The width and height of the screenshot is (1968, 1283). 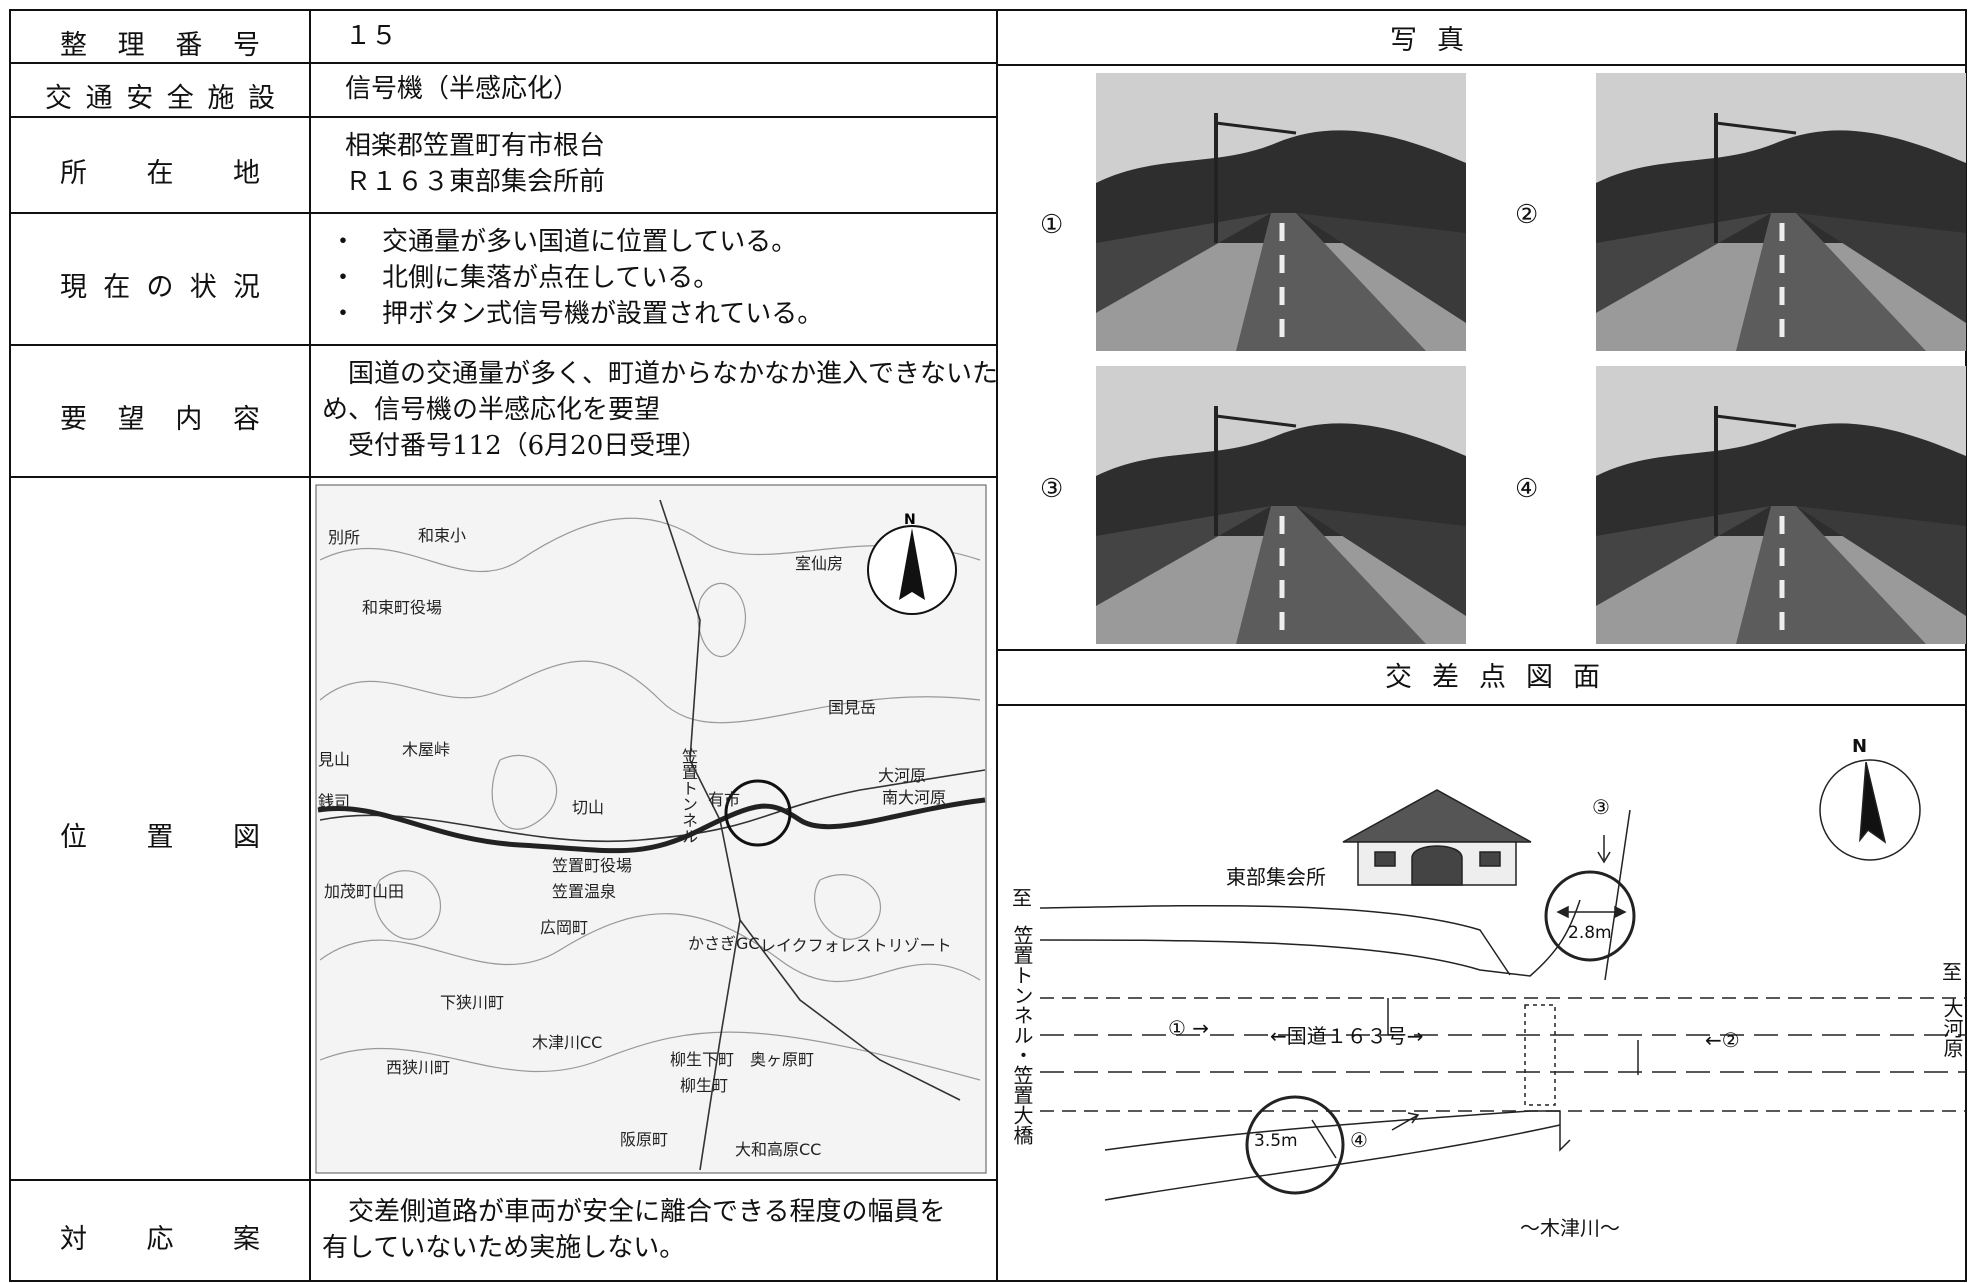 I want to click on map-label: 南大河原, so click(x=914, y=797).